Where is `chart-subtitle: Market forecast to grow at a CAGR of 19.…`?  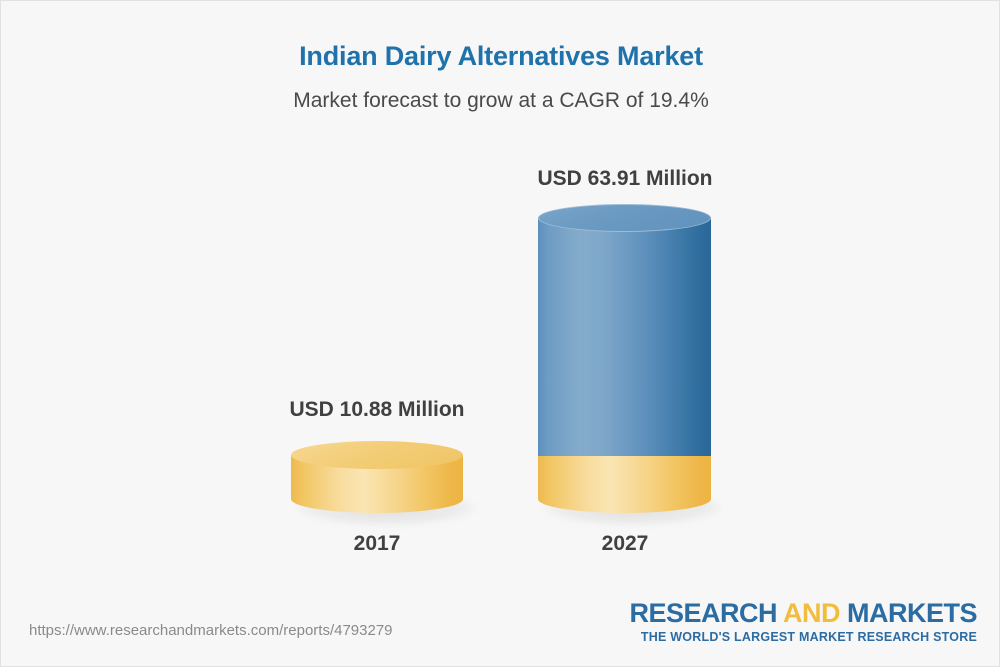 chart-subtitle: Market forecast to grow at a CAGR of 19.… is located at coordinates (501, 100).